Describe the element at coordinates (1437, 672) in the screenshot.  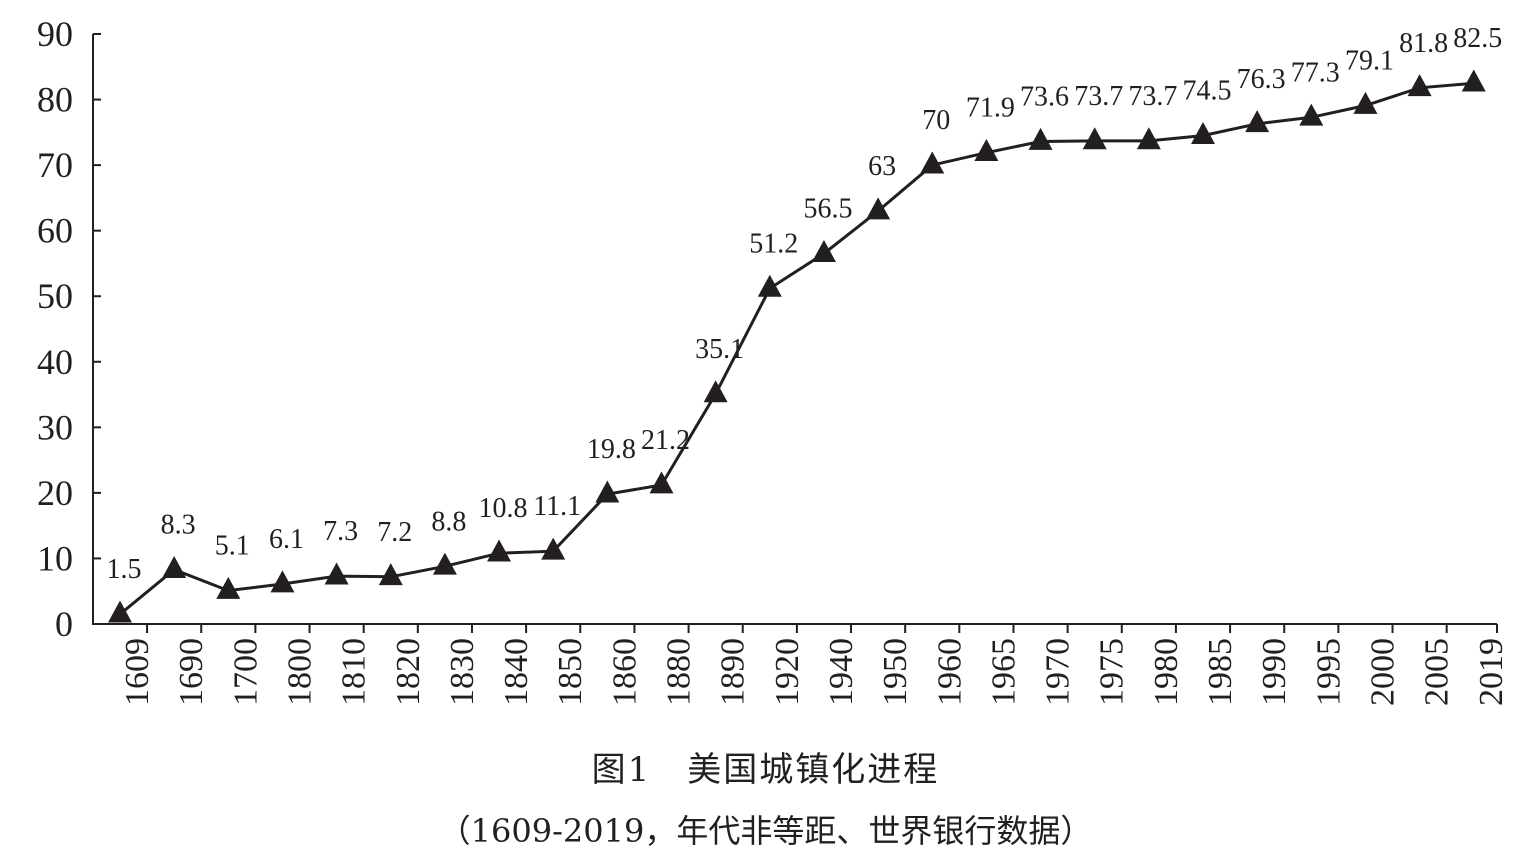
I see `x-tick-label: 2005` at that location.